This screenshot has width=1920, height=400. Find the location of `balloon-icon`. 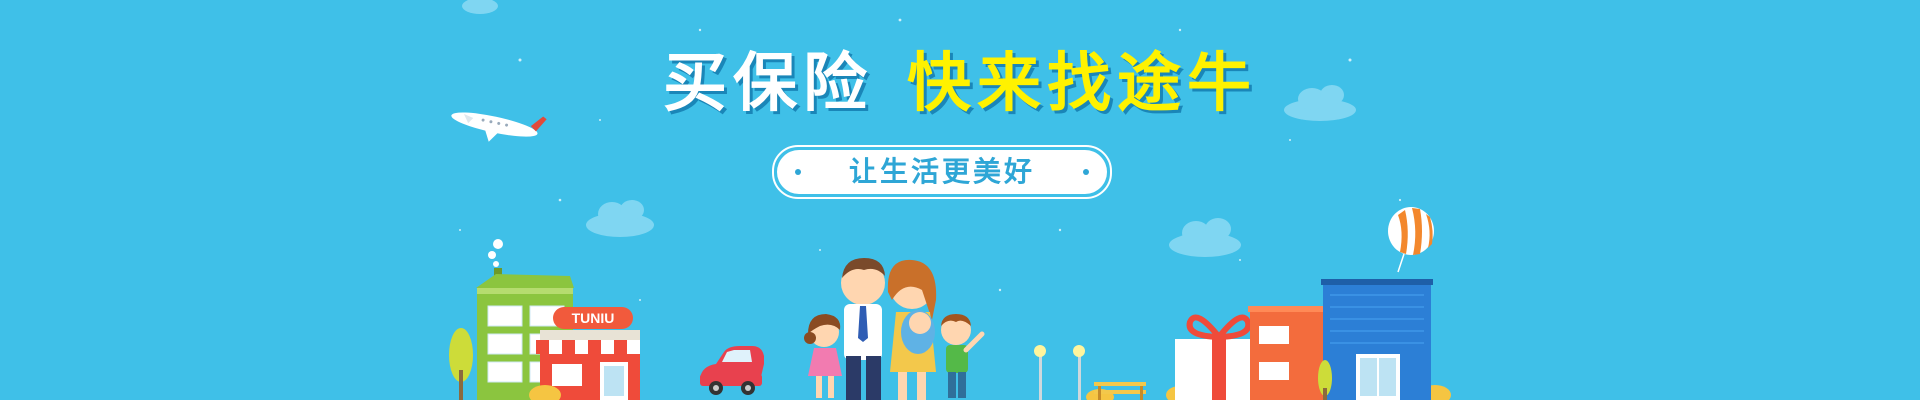

balloon-icon is located at coordinates (1411, 240).